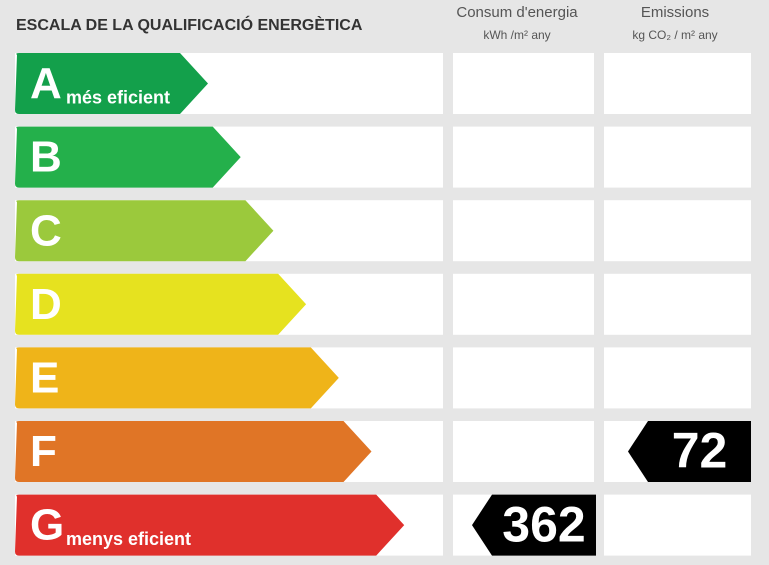  I want to click on rating-value: 72, so click(700, 451).